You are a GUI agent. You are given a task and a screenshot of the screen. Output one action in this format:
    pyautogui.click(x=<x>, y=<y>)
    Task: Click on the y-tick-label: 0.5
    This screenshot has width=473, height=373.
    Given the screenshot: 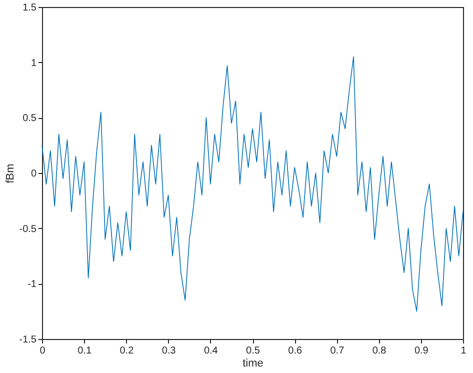 What is the action you would take?
    pyautogui.click(x=29, y=118)
    